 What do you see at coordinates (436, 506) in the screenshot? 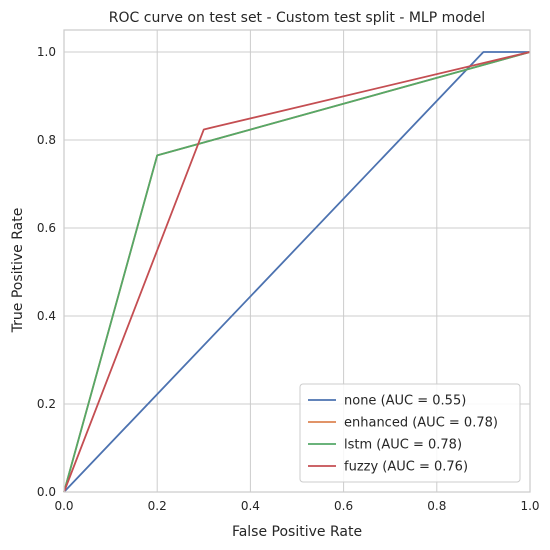
I see `x-tick-label: 0.8` at bounding box center [436, 506].